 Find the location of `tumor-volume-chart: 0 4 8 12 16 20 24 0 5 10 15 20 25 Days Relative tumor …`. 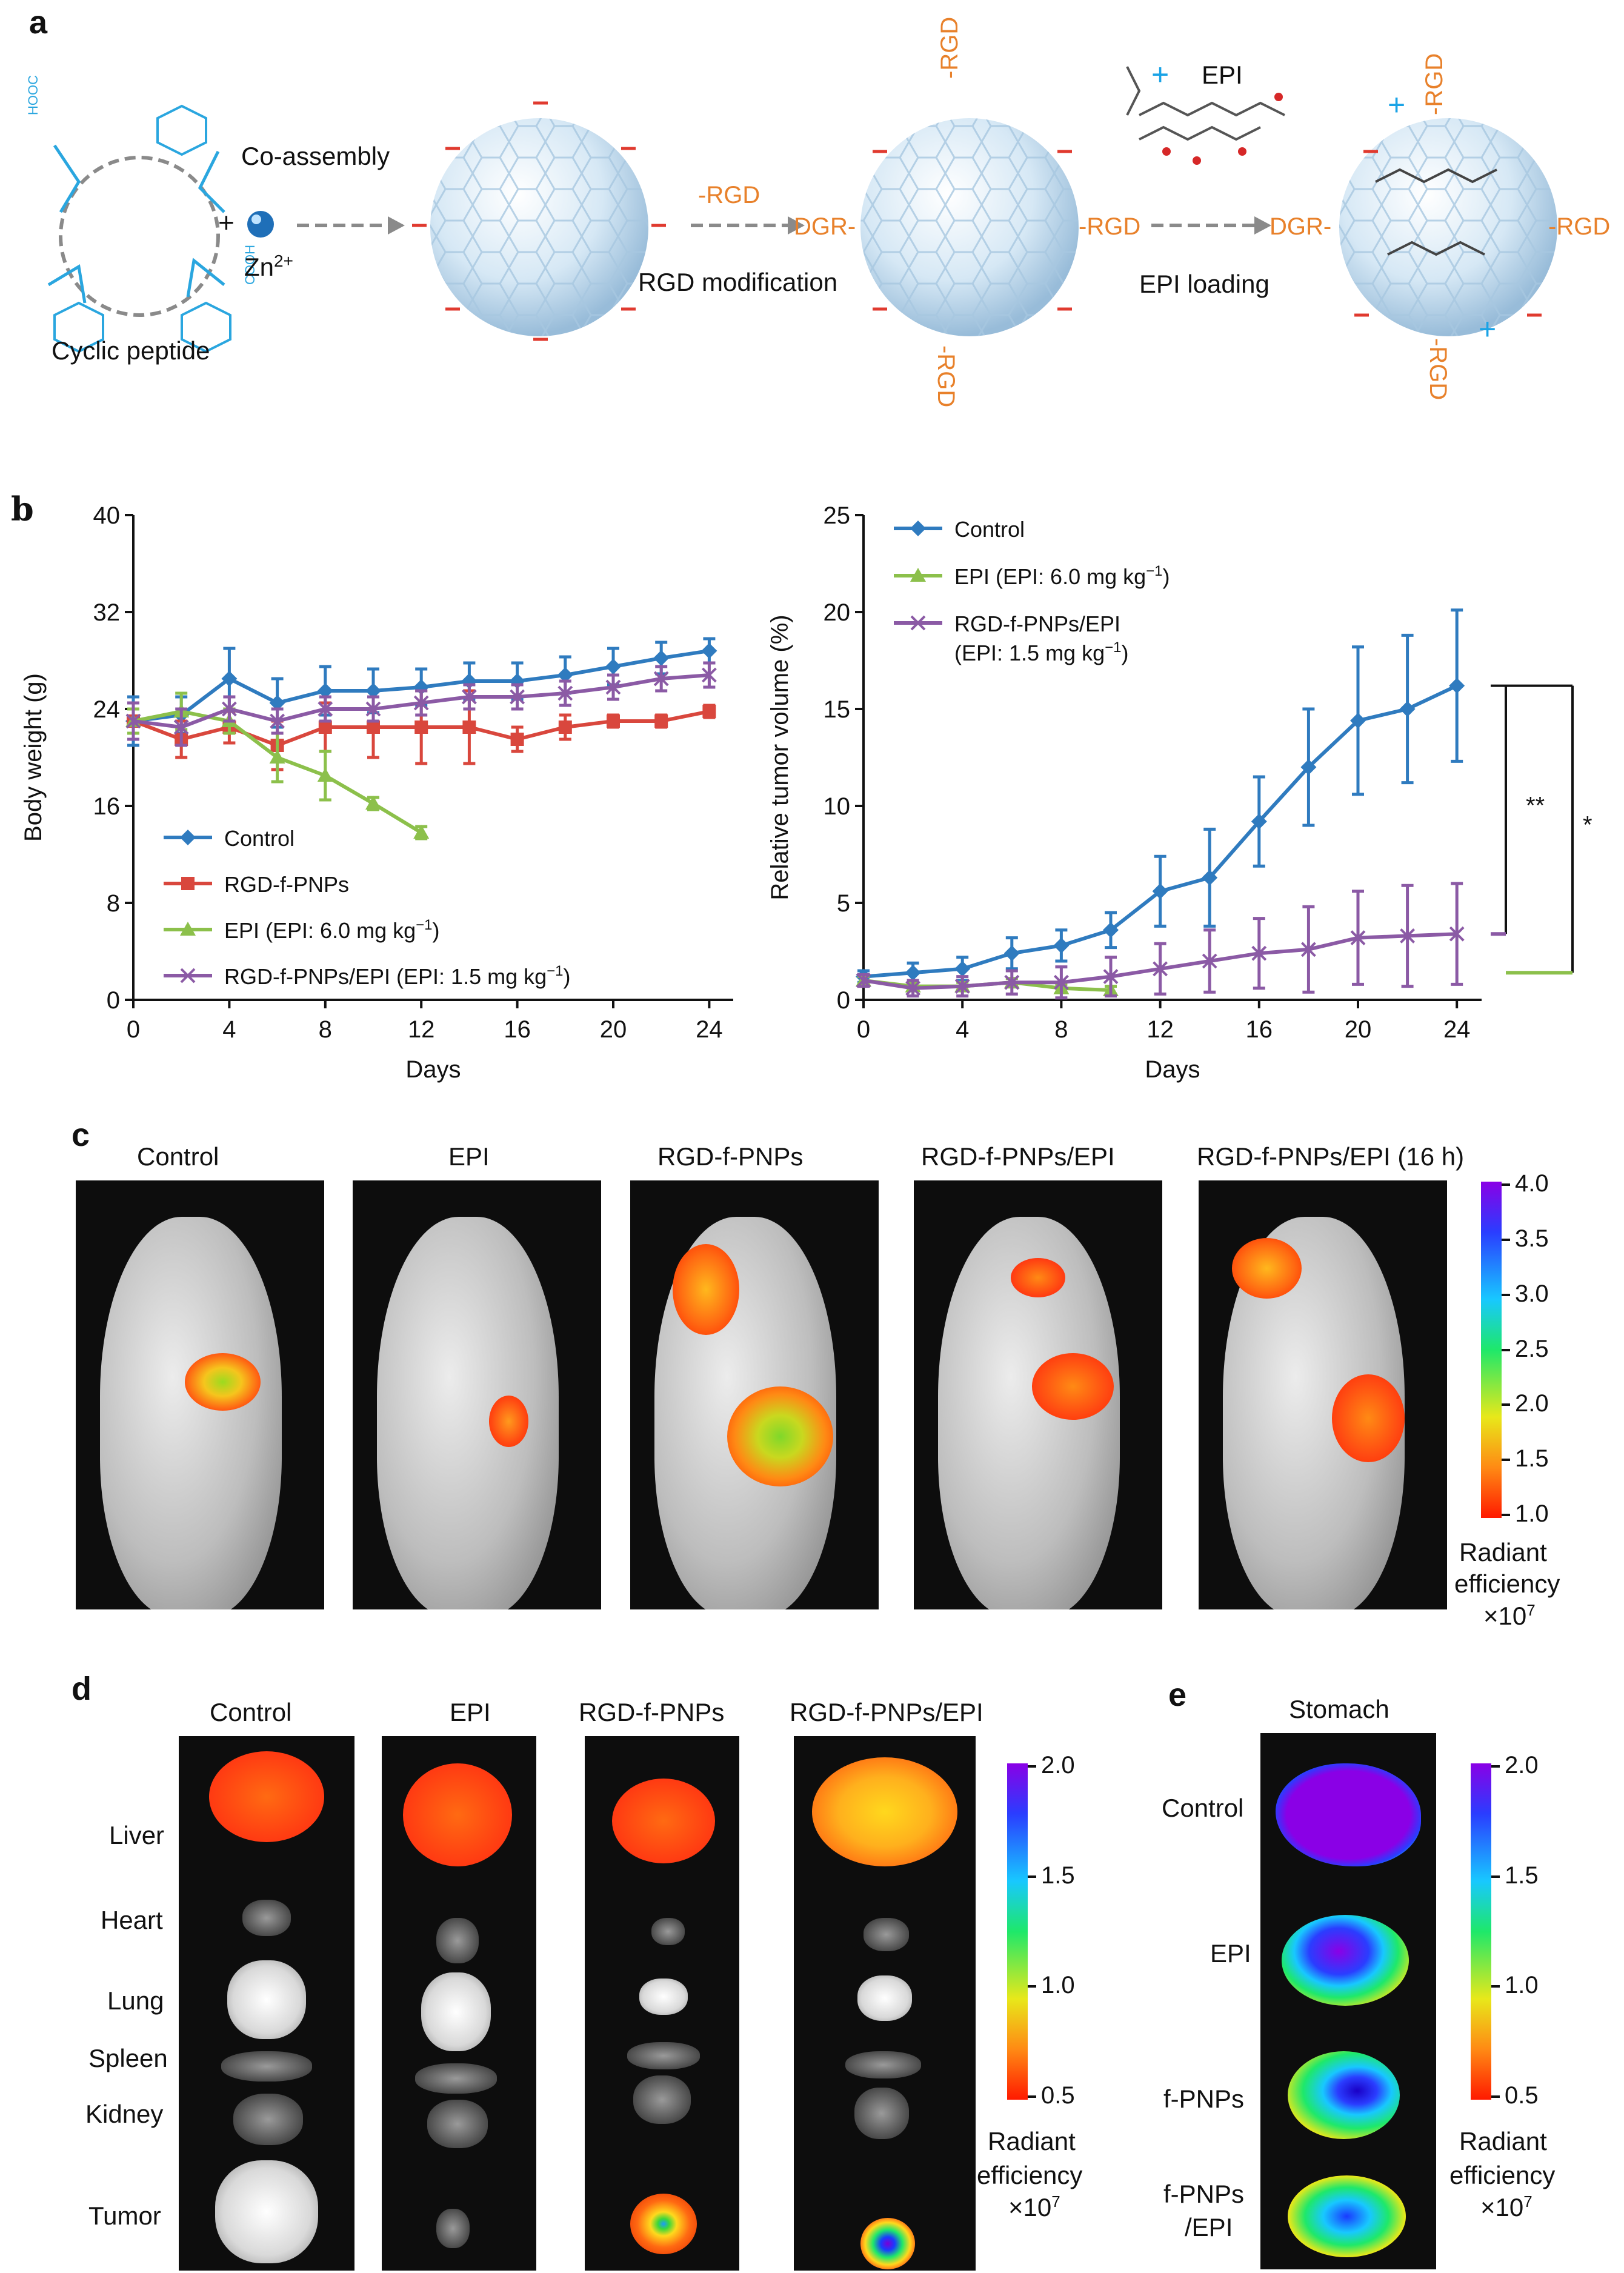

tumor-volume-chart: 0 4 8 12 16 20 24 0 5 10 15 20 25 Days Relative tumor … is located at coordinates (1180, 792).